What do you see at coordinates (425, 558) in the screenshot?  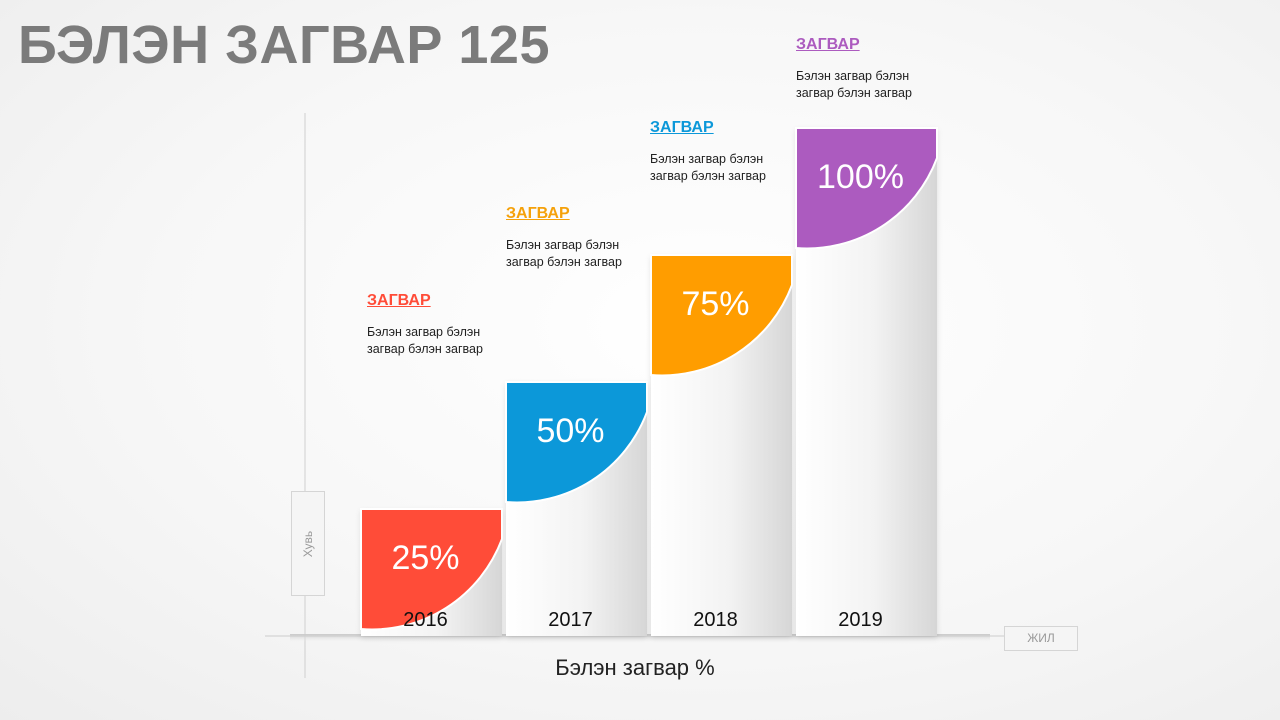 I see `value-label-2016: 25%` at bounding box center [425, 558].